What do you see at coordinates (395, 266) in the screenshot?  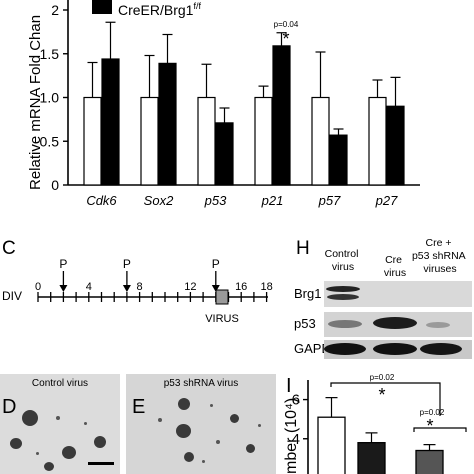 I see `lane-label-cre: Cre virus` at bounding box center [395, 266].